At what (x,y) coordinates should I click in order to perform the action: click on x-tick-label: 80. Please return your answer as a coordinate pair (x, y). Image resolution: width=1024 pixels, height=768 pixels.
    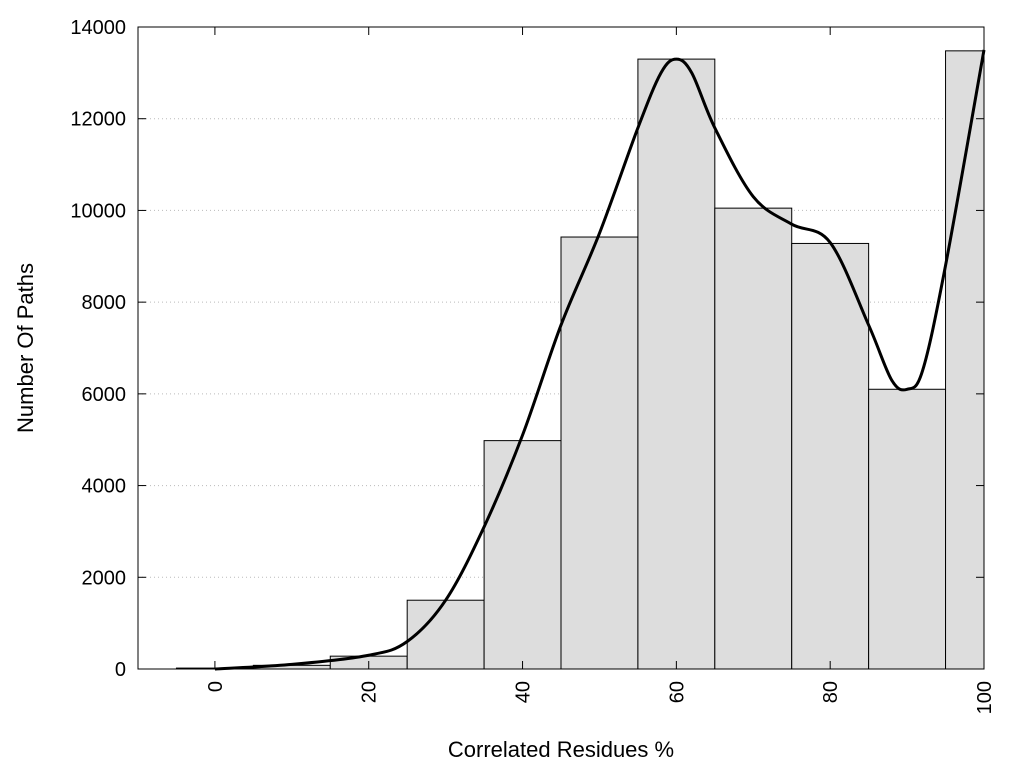
    Looking at the image, I should click on (831, 692).